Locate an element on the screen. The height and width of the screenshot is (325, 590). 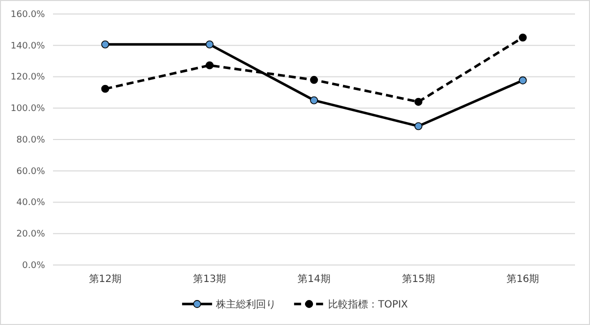
y-tick-label: 0.0% is located at coordinates (34, 265).